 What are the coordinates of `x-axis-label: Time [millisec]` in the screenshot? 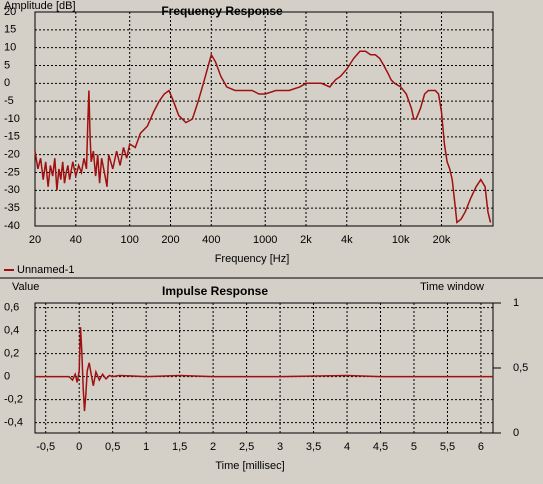 It's located at (249, 466).